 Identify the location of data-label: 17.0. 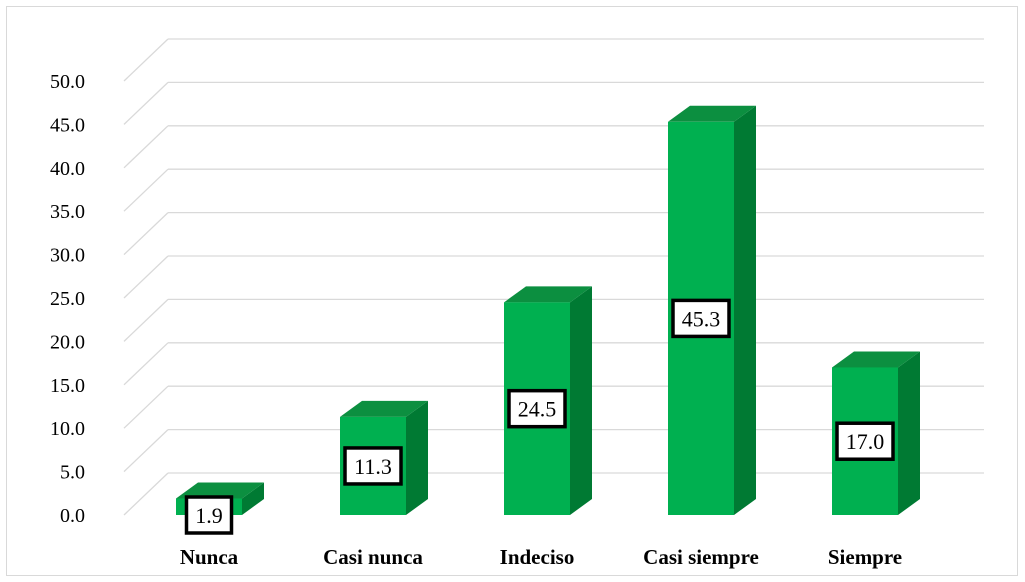
(865, 441).